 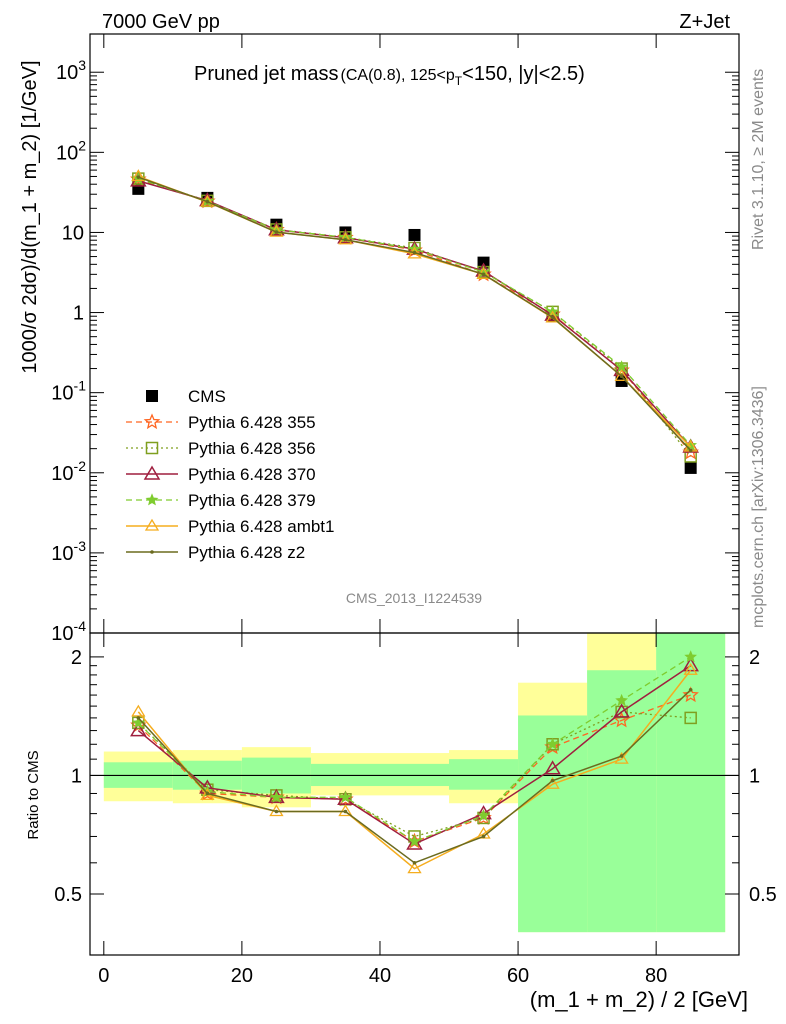 What do you see at coordinates (71, 70) in the screenshot?
I see `main-y-tick-label: 10³` at bounding box center [71, 70].